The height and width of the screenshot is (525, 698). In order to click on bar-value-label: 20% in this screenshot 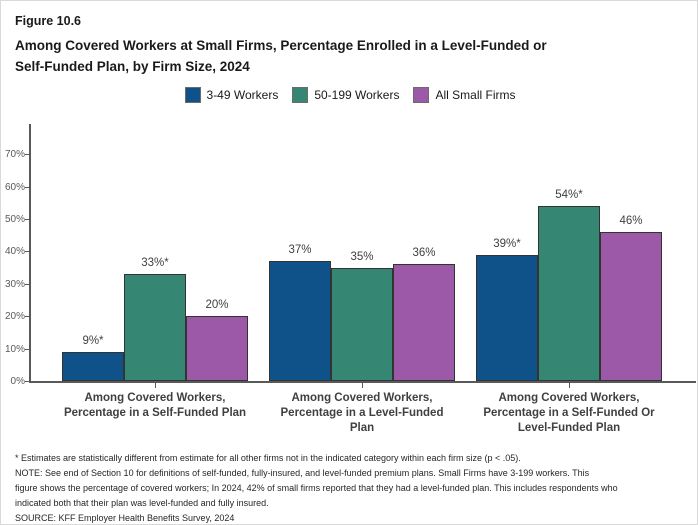, I will do `click(217, 305)`.